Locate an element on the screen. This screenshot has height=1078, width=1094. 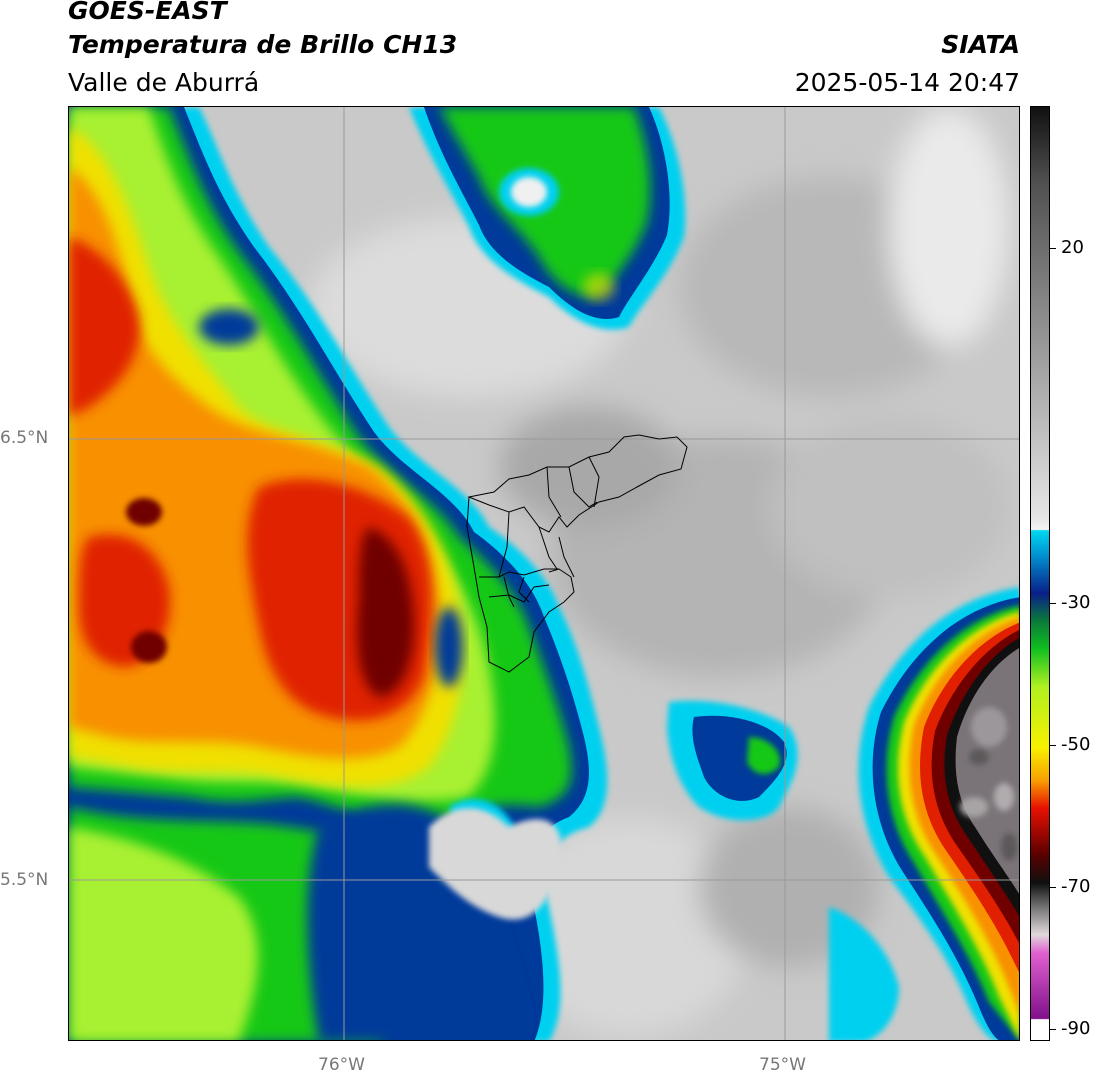
central-cloud is located at coordinates (732, 760).